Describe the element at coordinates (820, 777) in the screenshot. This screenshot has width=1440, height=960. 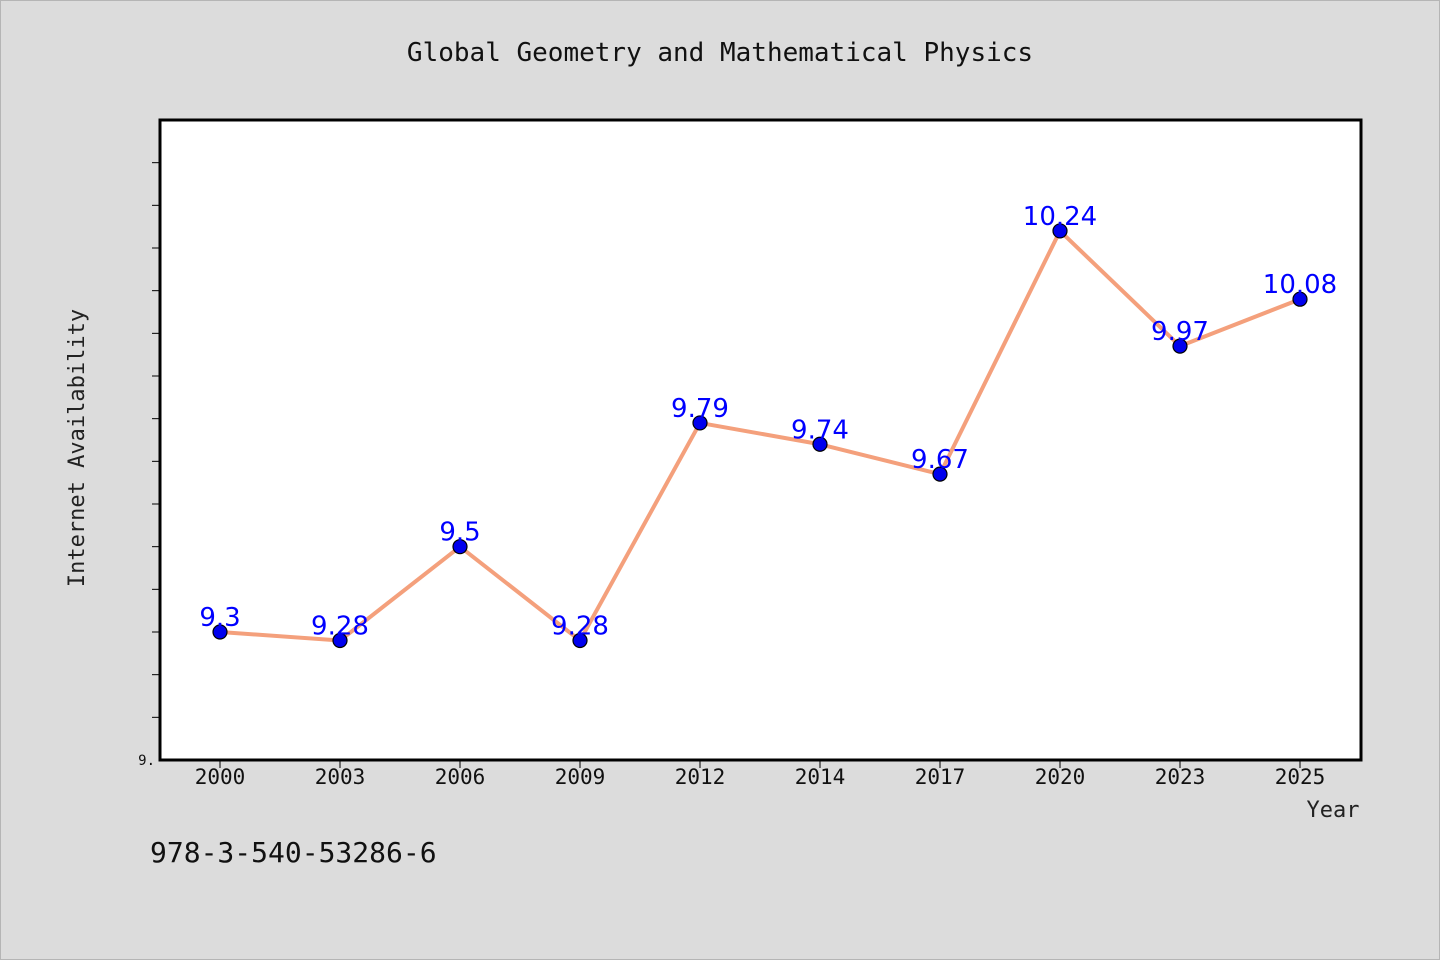
I see `x-tick-label: 2014` at that location.